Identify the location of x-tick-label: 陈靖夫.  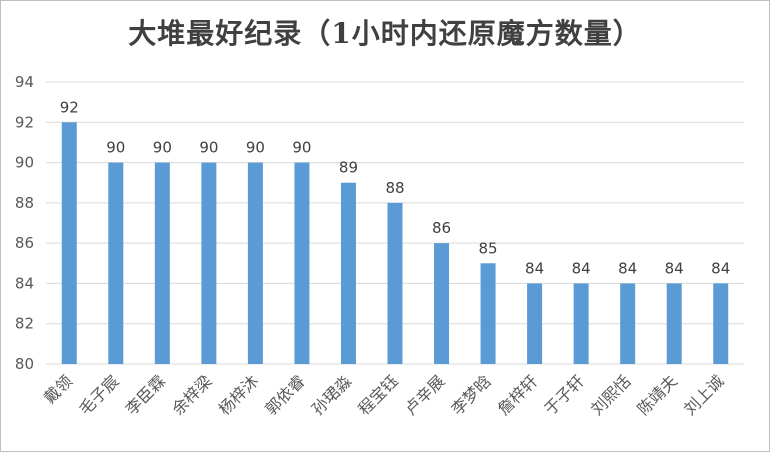
(657, 394).